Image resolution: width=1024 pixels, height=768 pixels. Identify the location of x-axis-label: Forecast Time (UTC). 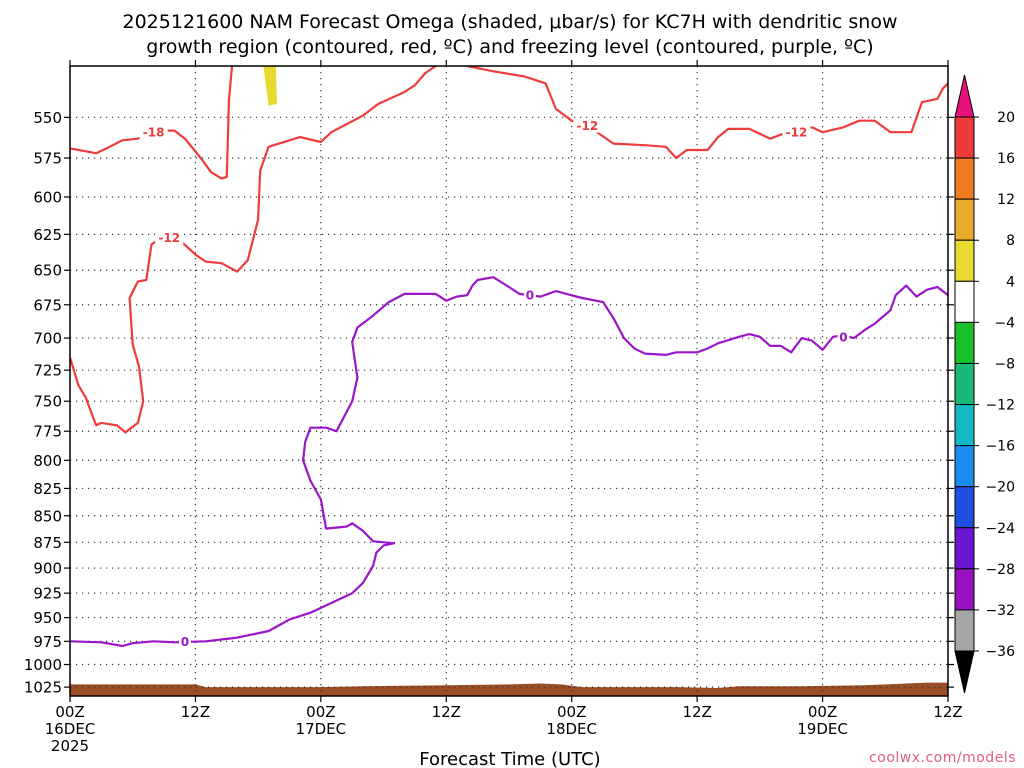
(509, 758).